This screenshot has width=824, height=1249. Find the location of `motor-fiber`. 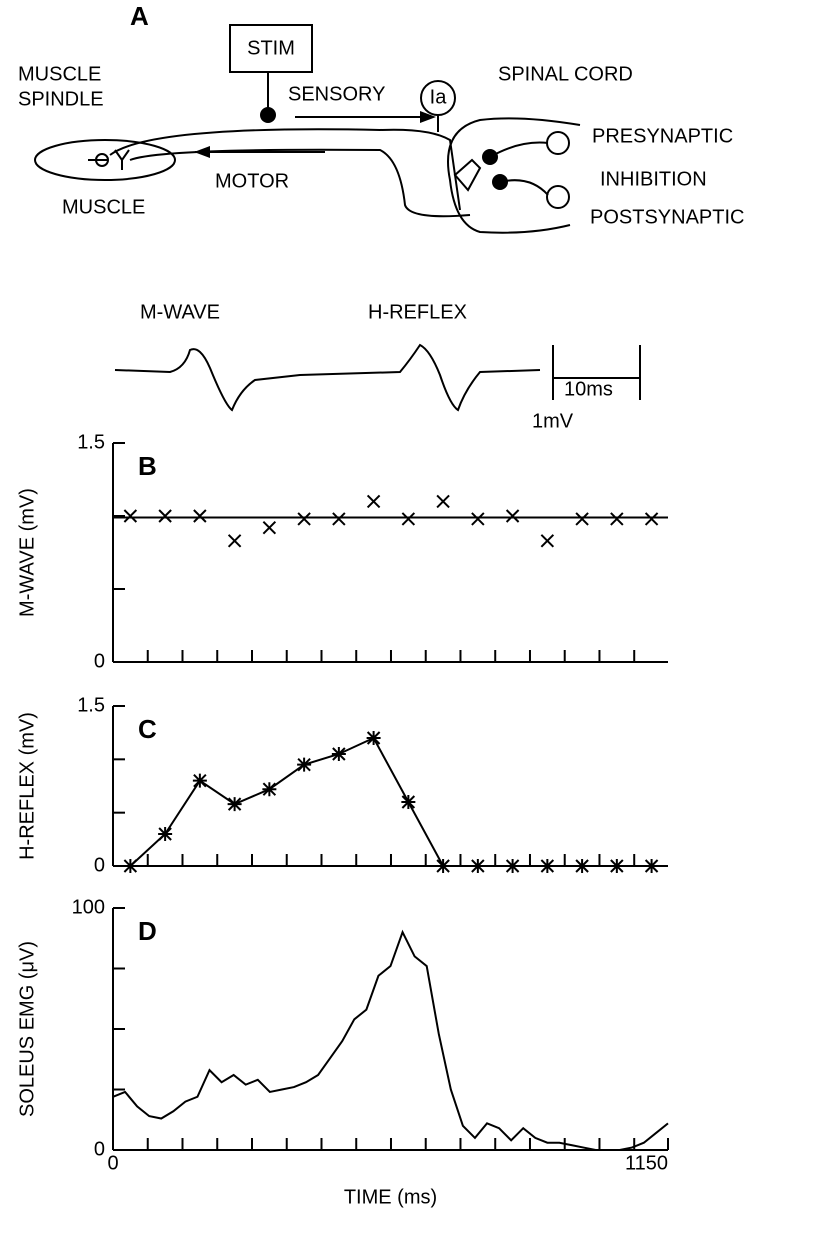

motor-fiber is located at coordinates (300, 183).